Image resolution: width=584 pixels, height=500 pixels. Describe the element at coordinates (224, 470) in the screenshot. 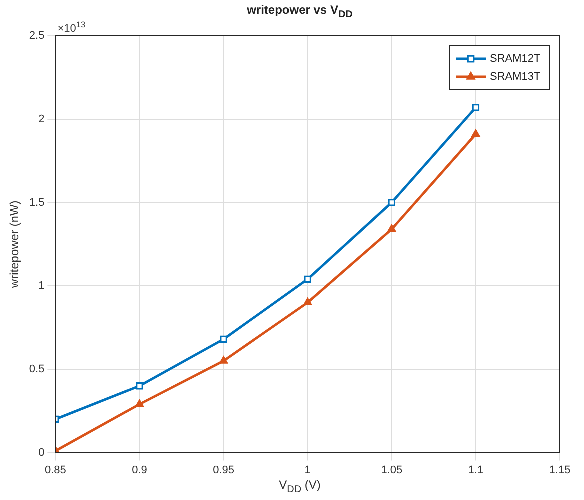

I see `x-tick-label: 0.95` at that location.